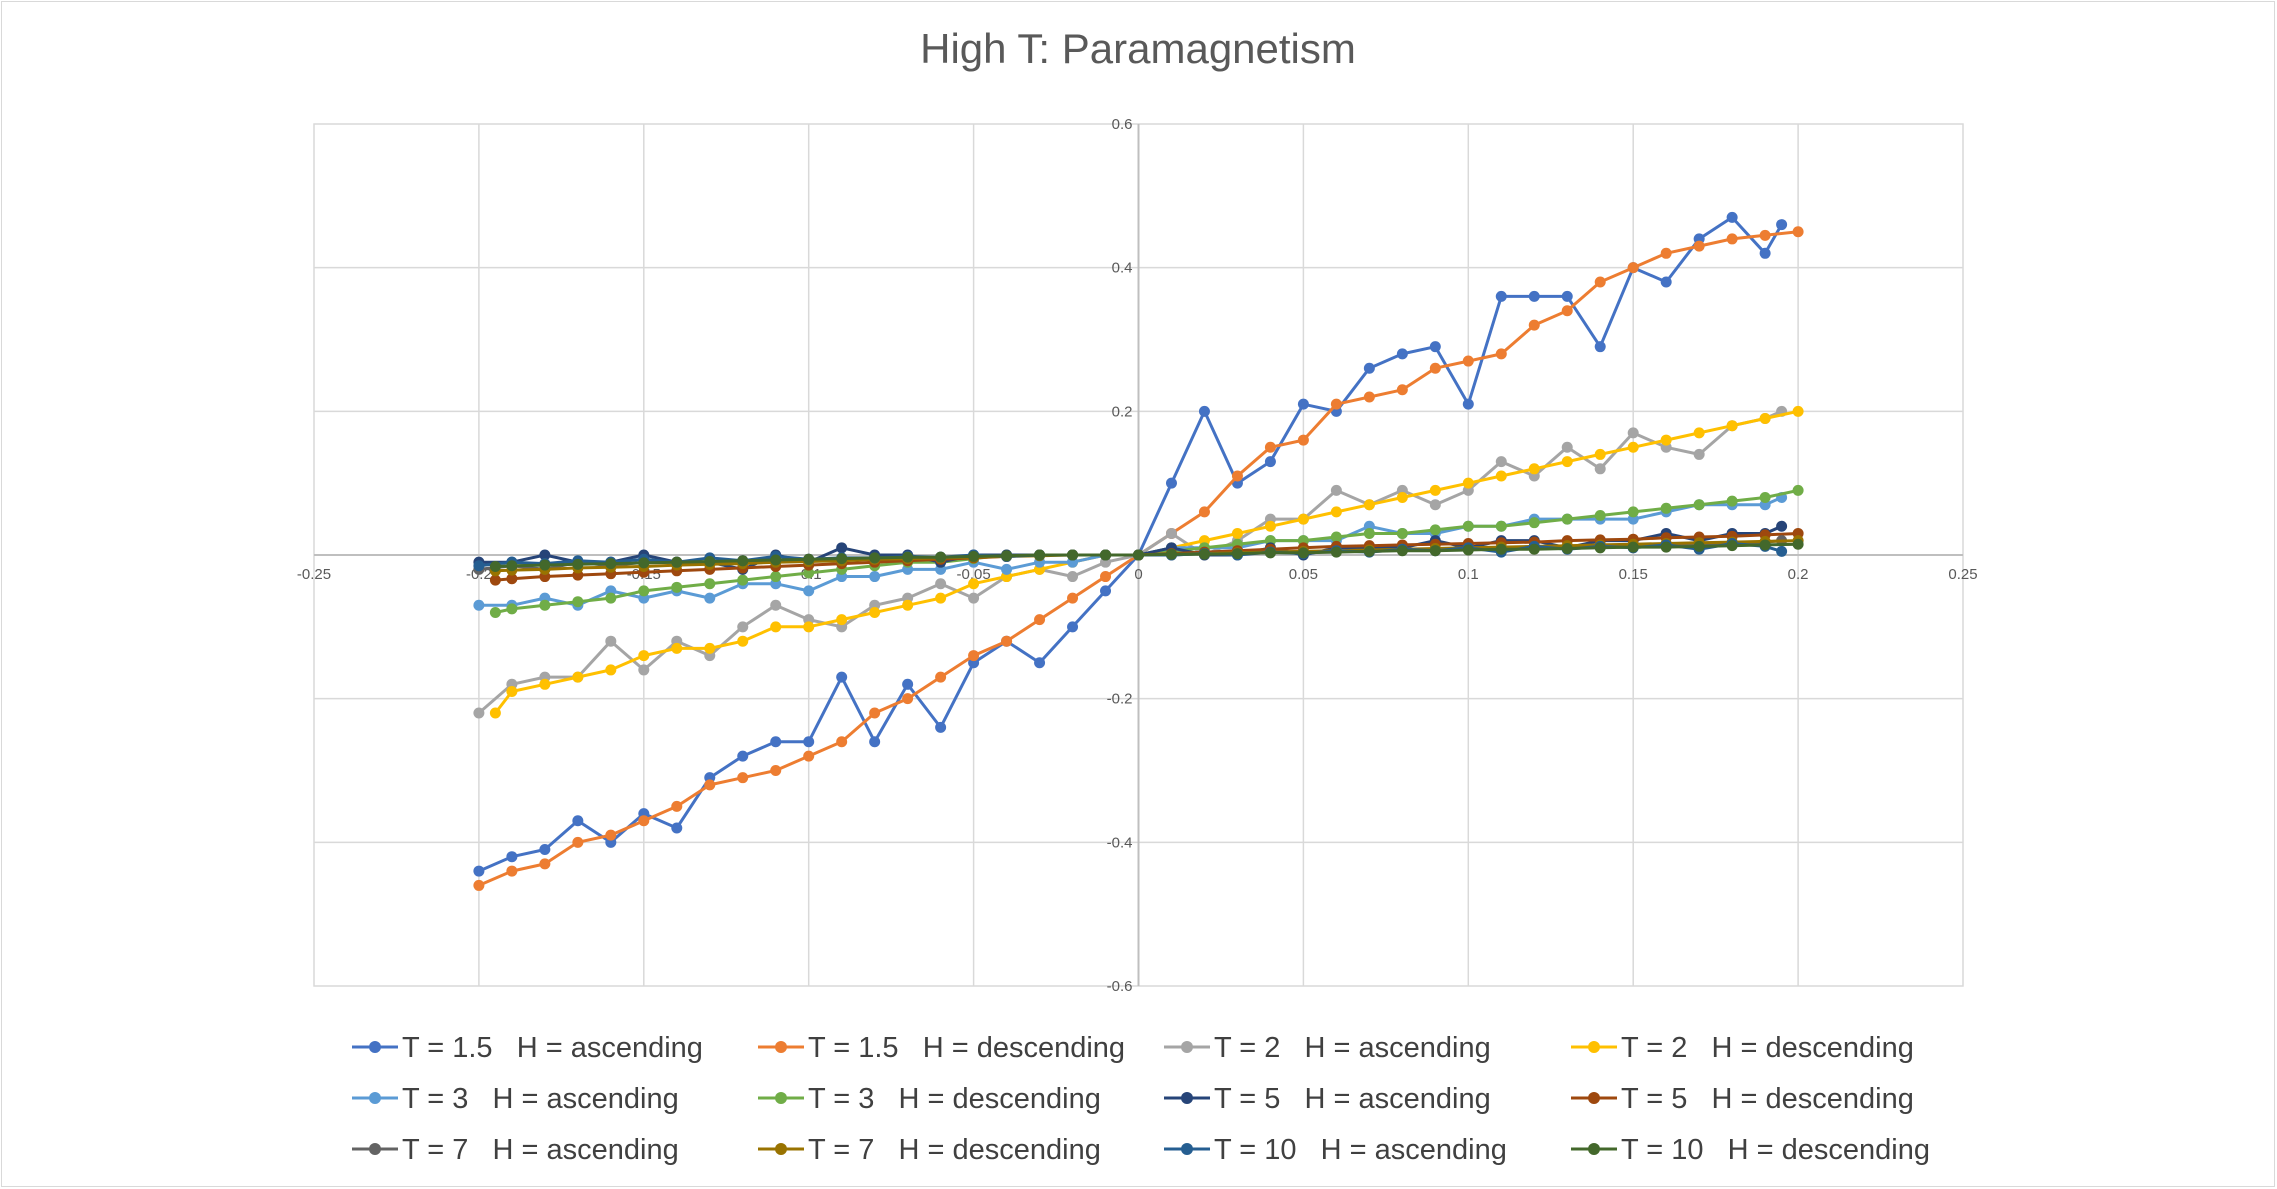 The image size is (2277, 1189). I want to click on legend-label: T = 5 H = ascending, so click(1352, 1099).